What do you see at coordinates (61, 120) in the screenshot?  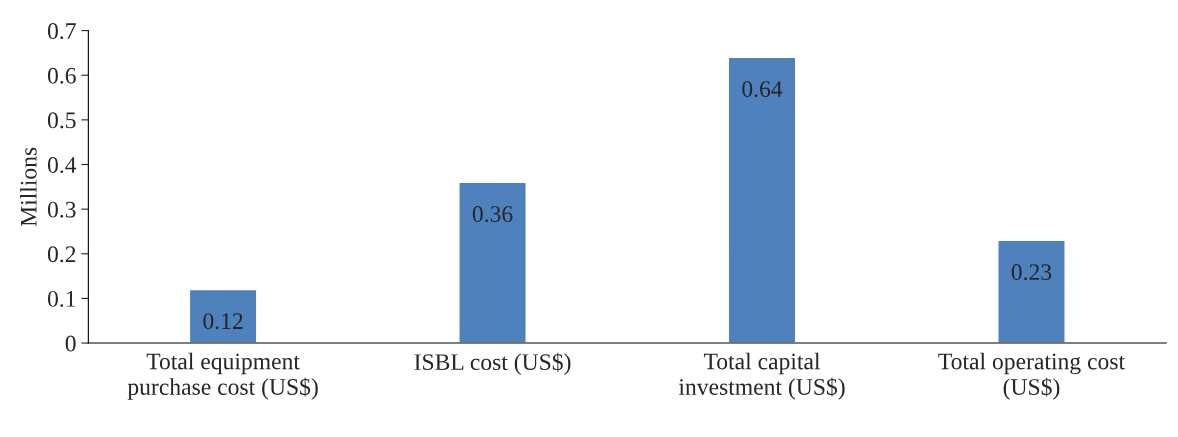 I see `y-tick-label: 0.5` at bounding box center [61, 120].